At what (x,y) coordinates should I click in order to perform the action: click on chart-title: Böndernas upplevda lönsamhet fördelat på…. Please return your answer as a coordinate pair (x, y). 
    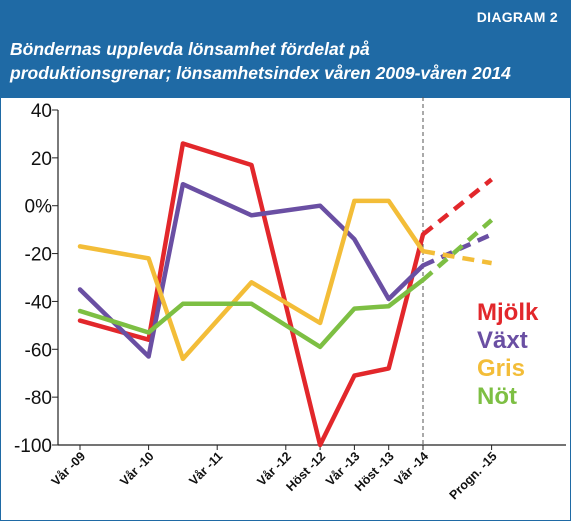
    Looking at the image, I should click on (284, 61).